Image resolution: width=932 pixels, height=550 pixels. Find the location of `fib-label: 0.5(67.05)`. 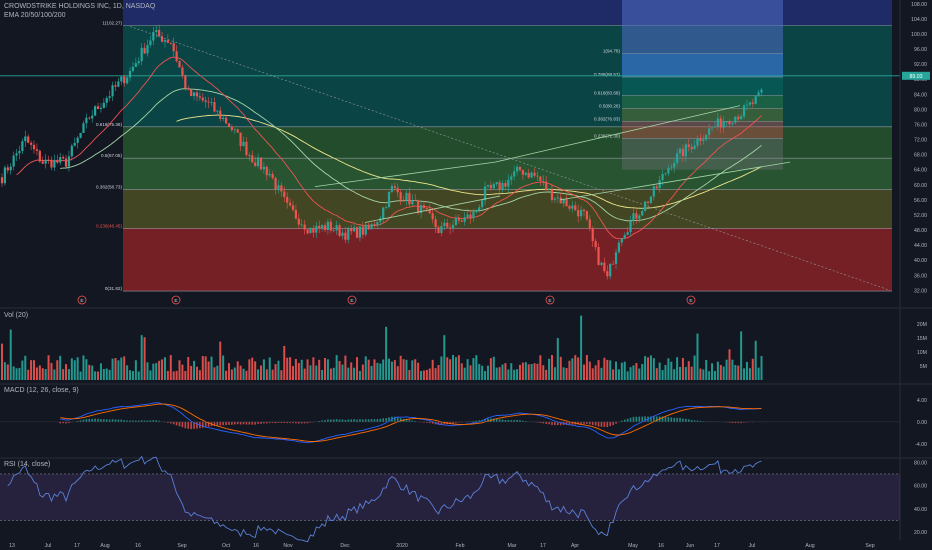

fib-label: 0.5(67.05) is located at coordinates (111, 155).